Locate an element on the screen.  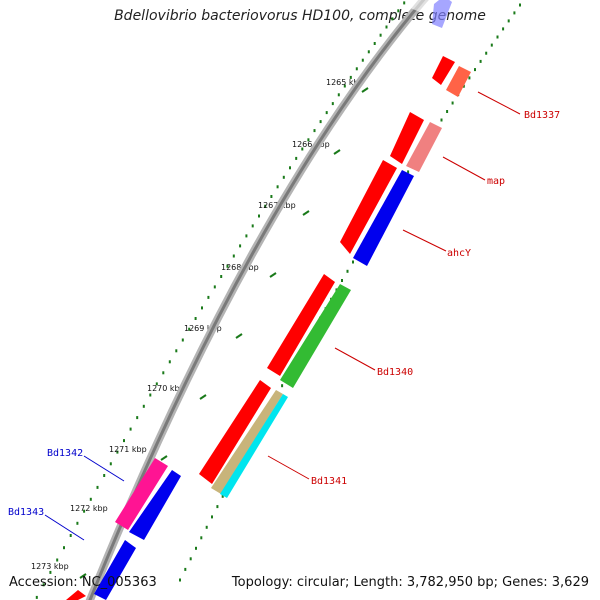
tick-label: 1268 kbp is located at coordinates (240, 267).